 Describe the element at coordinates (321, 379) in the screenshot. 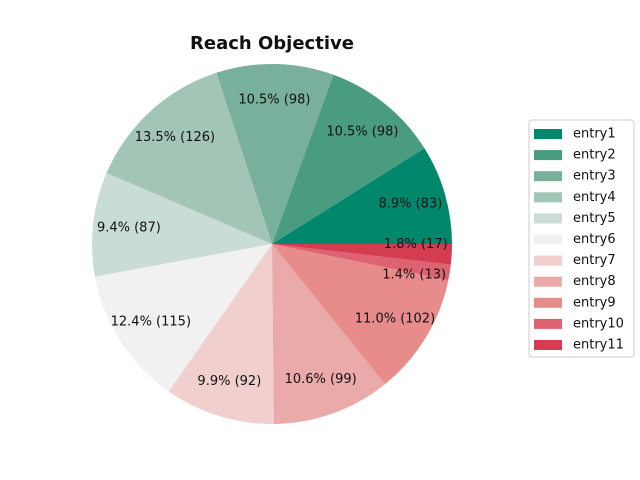

I see `slice-label-entry8: 10.6% (99)` at that location.